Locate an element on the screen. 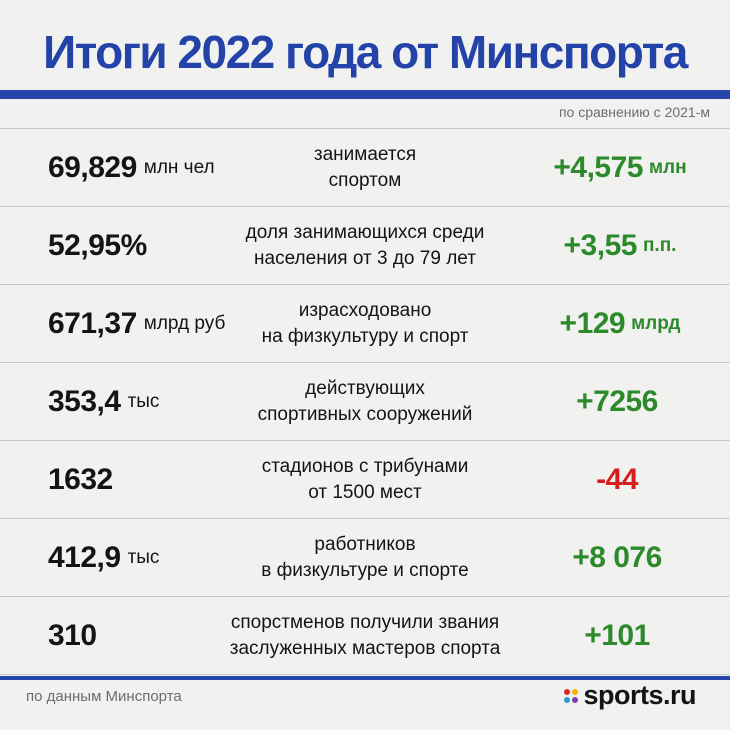  title-divider is located at coordinates (365, 94).